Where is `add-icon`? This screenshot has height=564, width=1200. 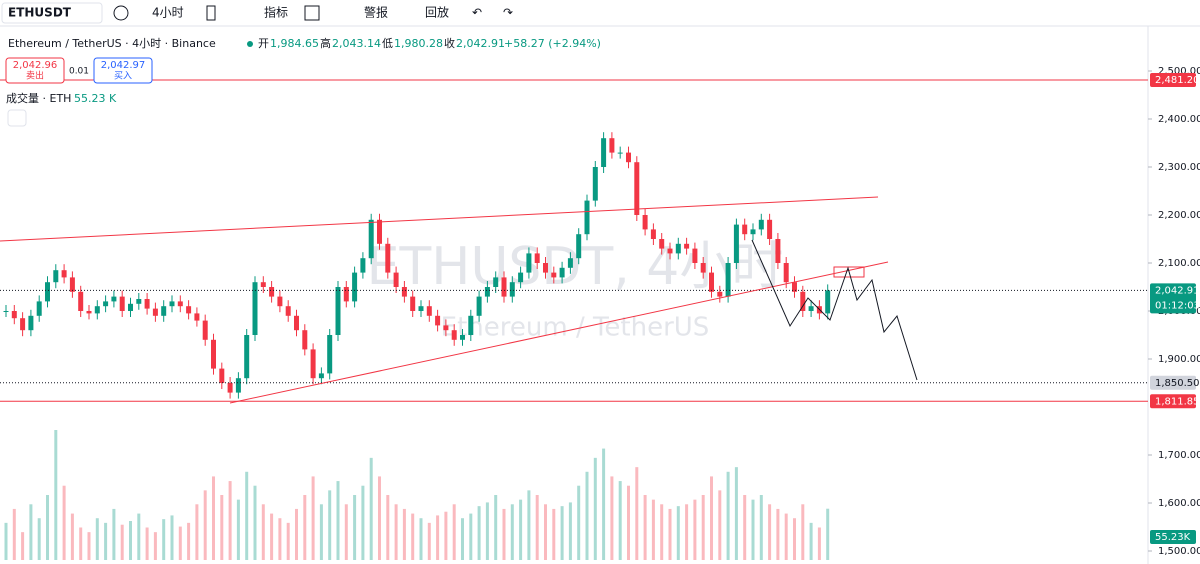
add-icon is located at coordinates (121, 13).